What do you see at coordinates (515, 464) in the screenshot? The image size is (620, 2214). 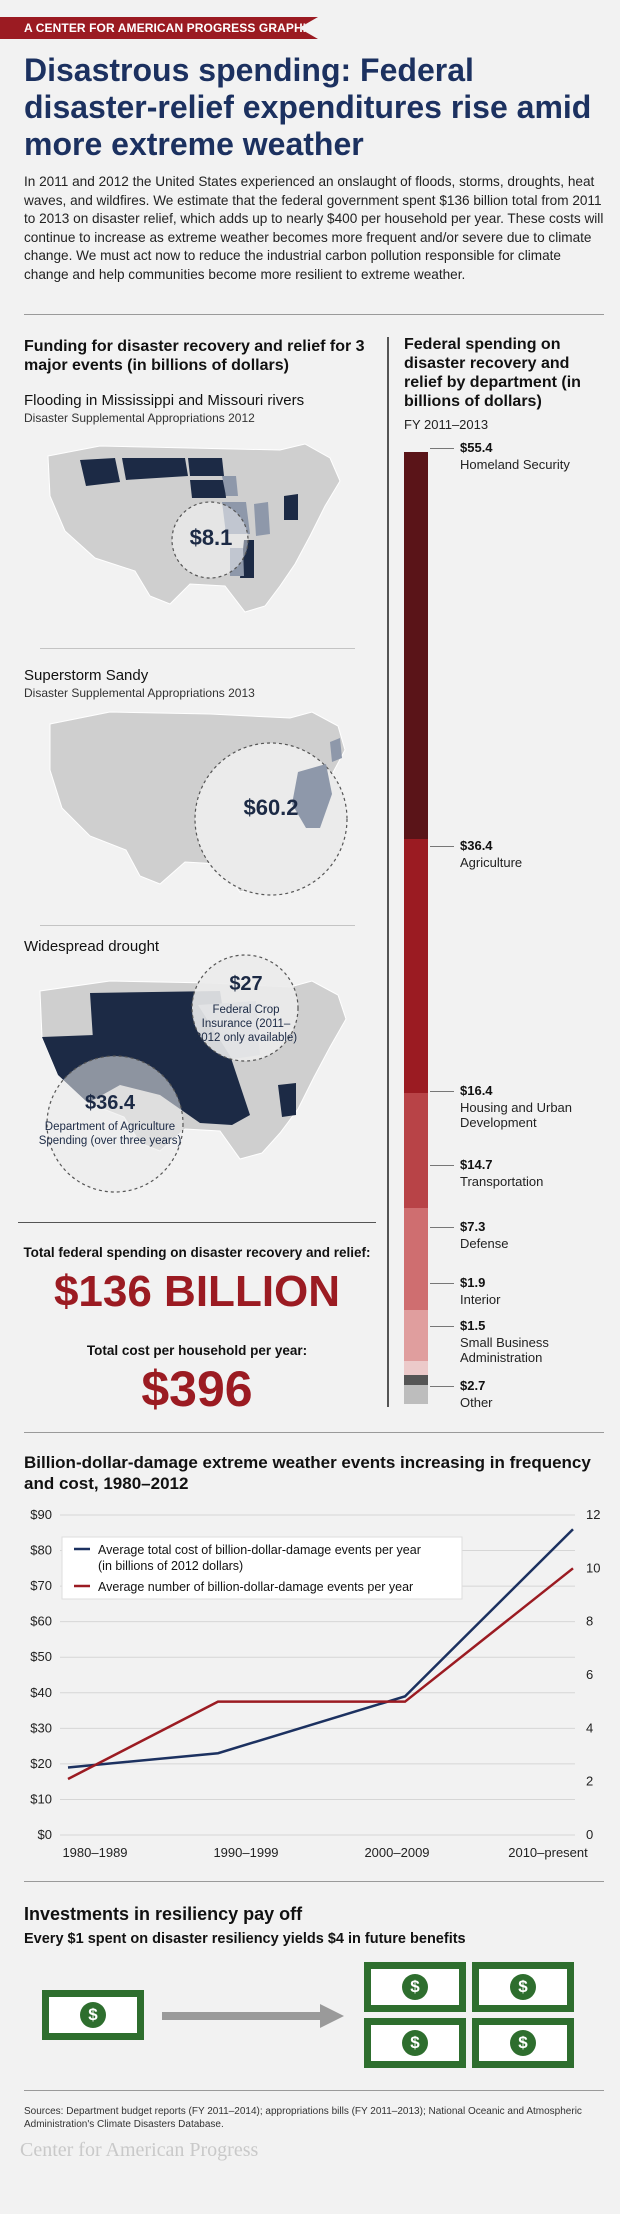 I see `department-name: Homeland Security` at bounding box center [515, 464].